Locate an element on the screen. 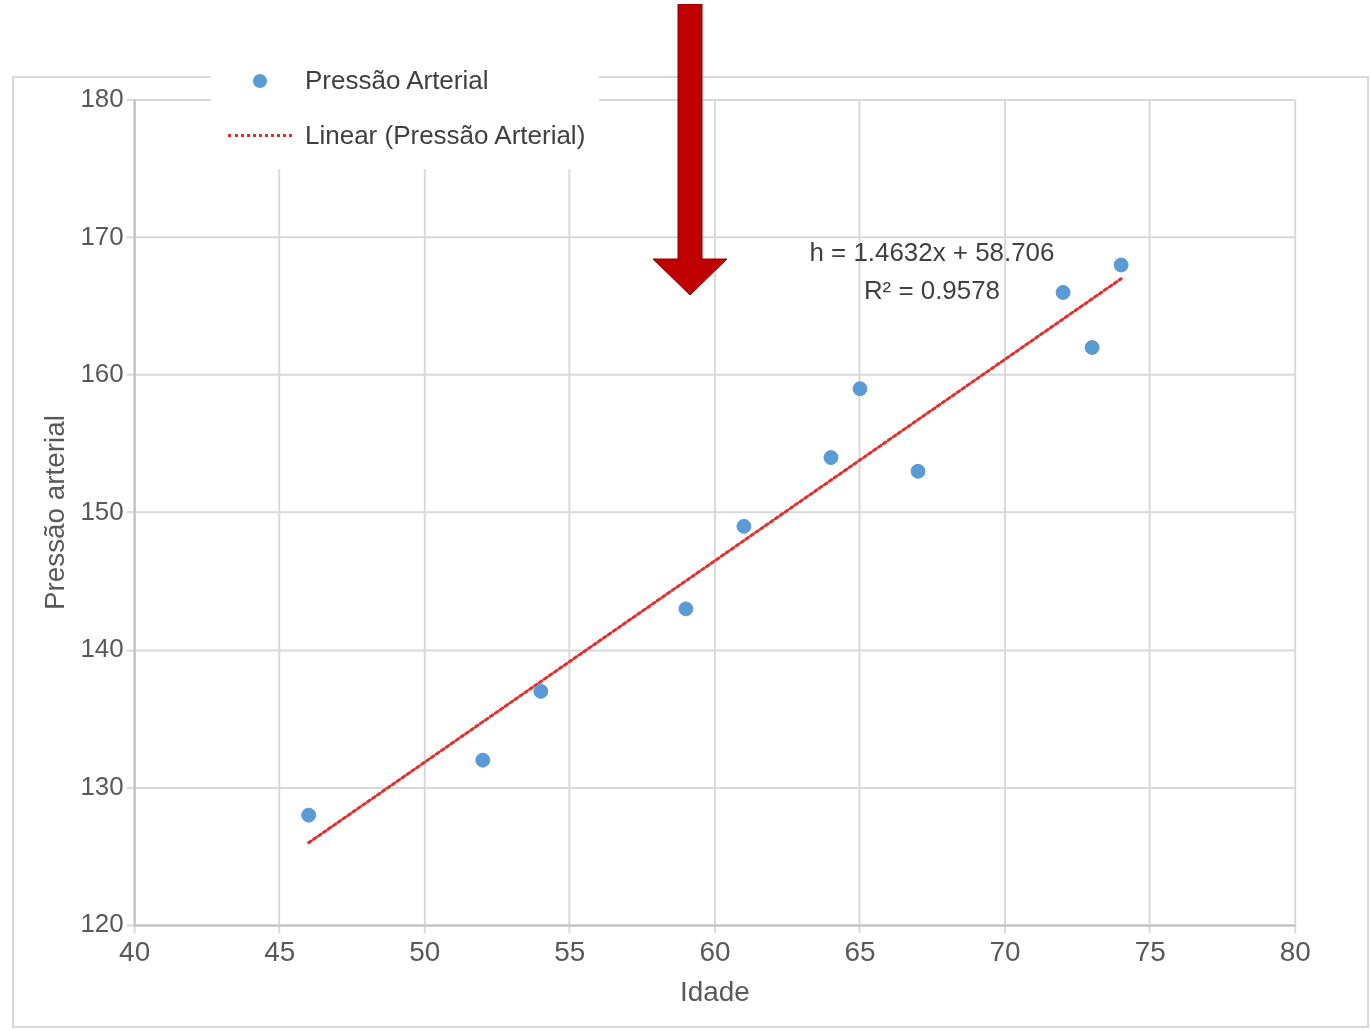 The height and width of the screenshot is (1030, 1371). x-tick-label: 50 is located at coordinates (425, 951).